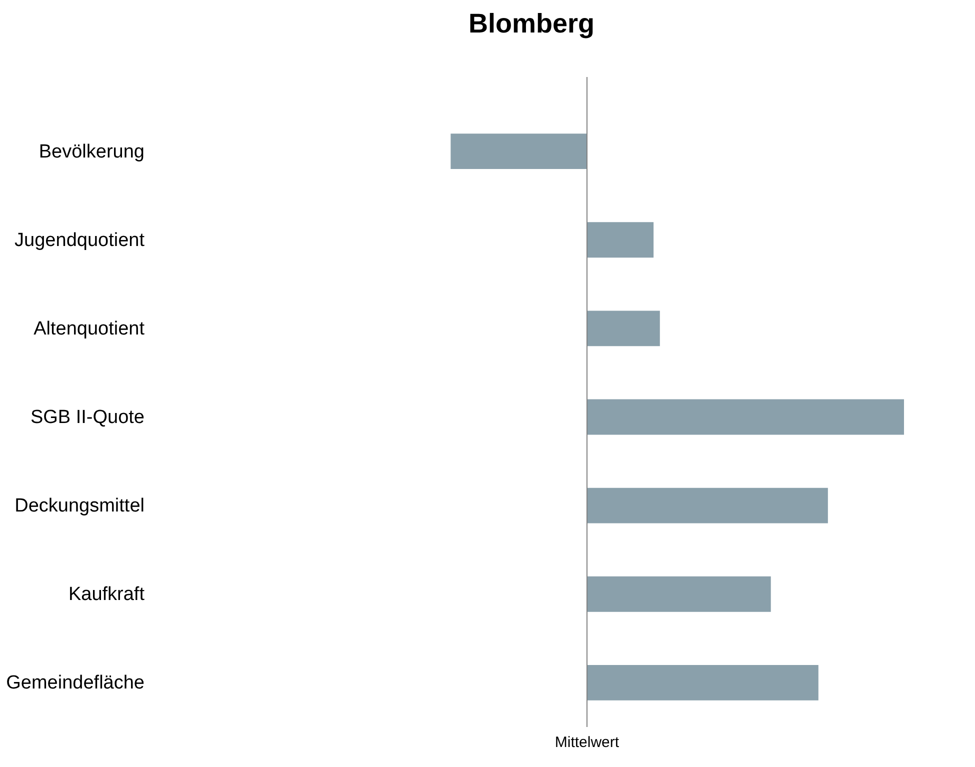  Describe the element at coordinates (87, 417) in the screenshot. I see `y-tick-label: SGB II-Quote` at that location.